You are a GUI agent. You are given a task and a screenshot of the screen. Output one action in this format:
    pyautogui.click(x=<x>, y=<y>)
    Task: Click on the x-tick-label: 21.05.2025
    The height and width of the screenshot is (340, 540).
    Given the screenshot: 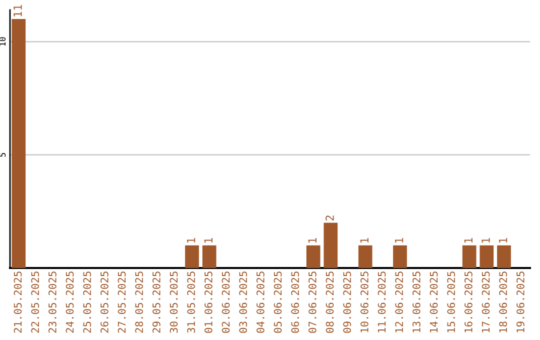 What is the action you would take?
    pyautogui.click(x=18, y=302)
    